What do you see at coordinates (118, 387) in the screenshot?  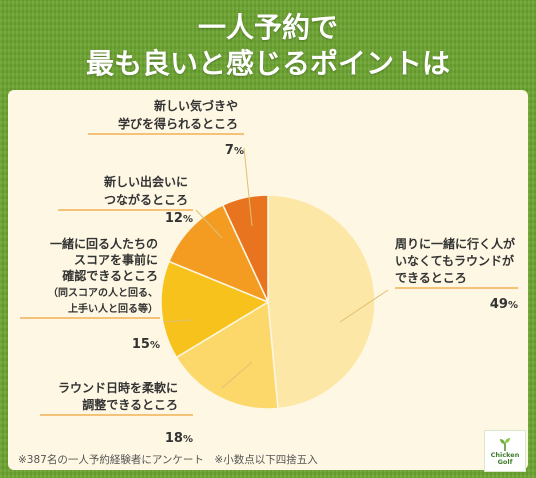 I see `slice-label-2-line-1: ラウンド日時を柔軟に` at bounding box center [118, 387].